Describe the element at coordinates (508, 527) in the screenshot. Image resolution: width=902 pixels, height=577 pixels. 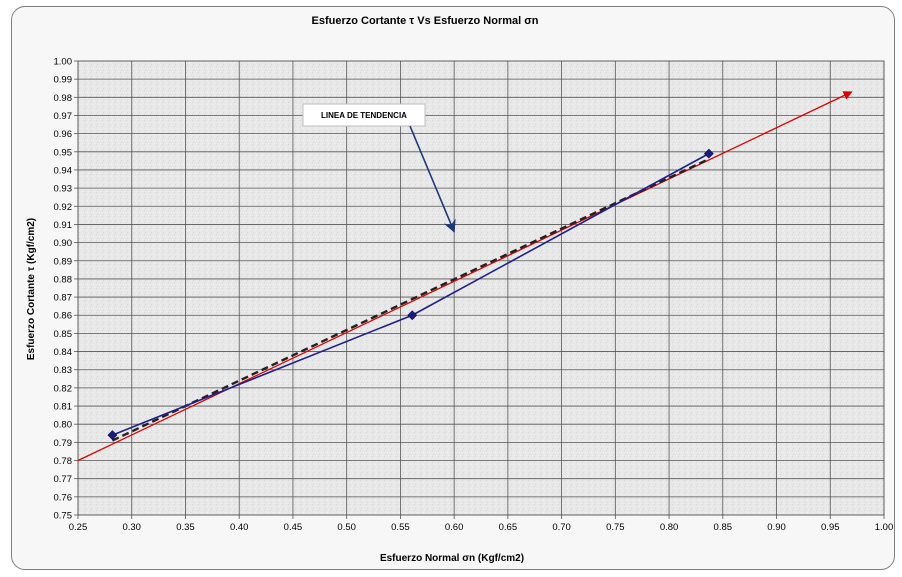
I see `x-tick-label: 0.65` at that location.